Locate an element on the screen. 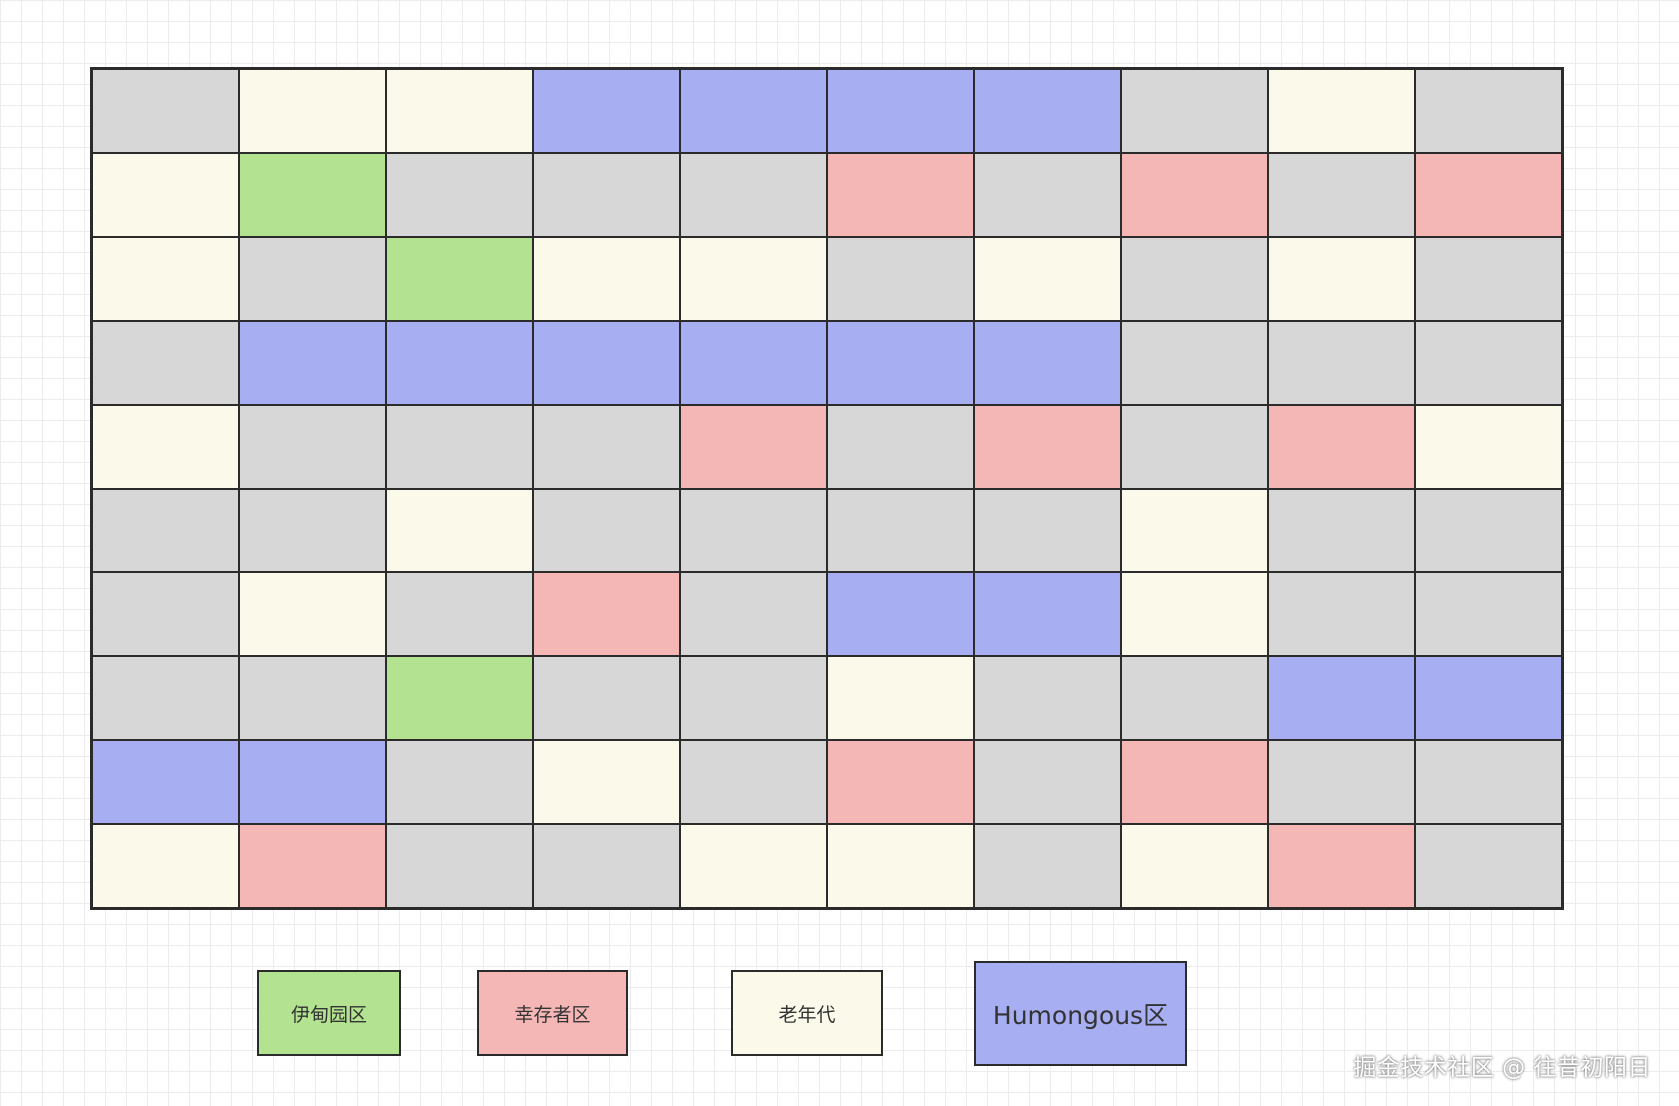 The image size is (1679, 1106). legend-humongous-label: Humongous区 is located at coordinates (1080, 1015).